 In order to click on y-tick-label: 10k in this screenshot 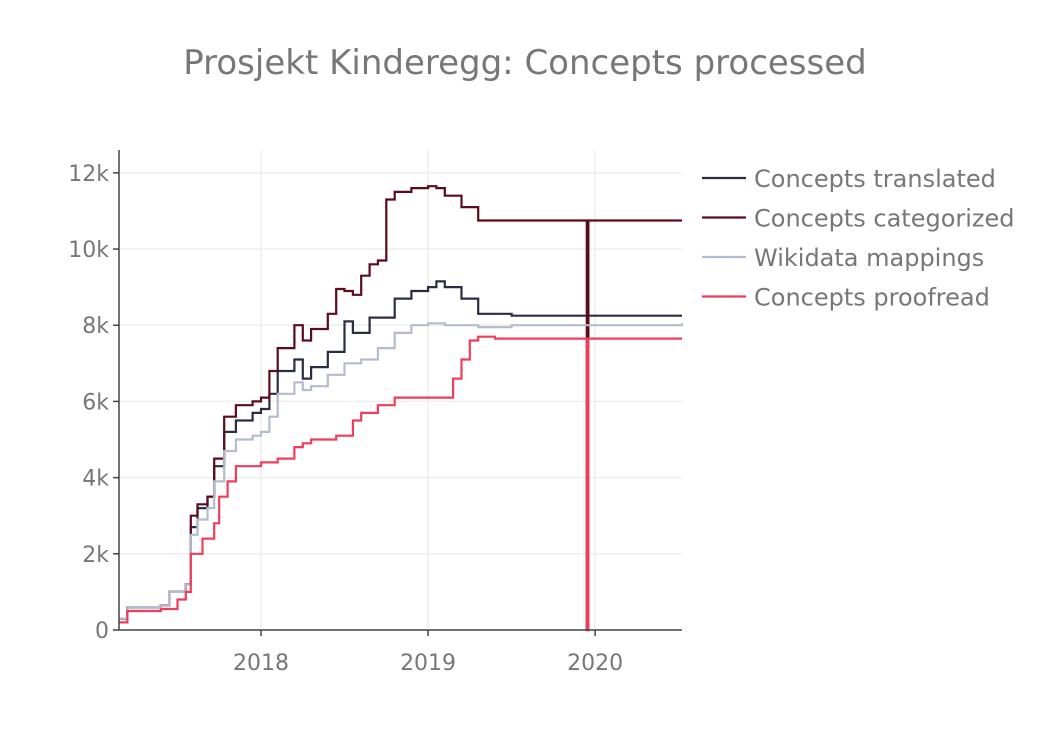, I will do `click(88, 250)`.